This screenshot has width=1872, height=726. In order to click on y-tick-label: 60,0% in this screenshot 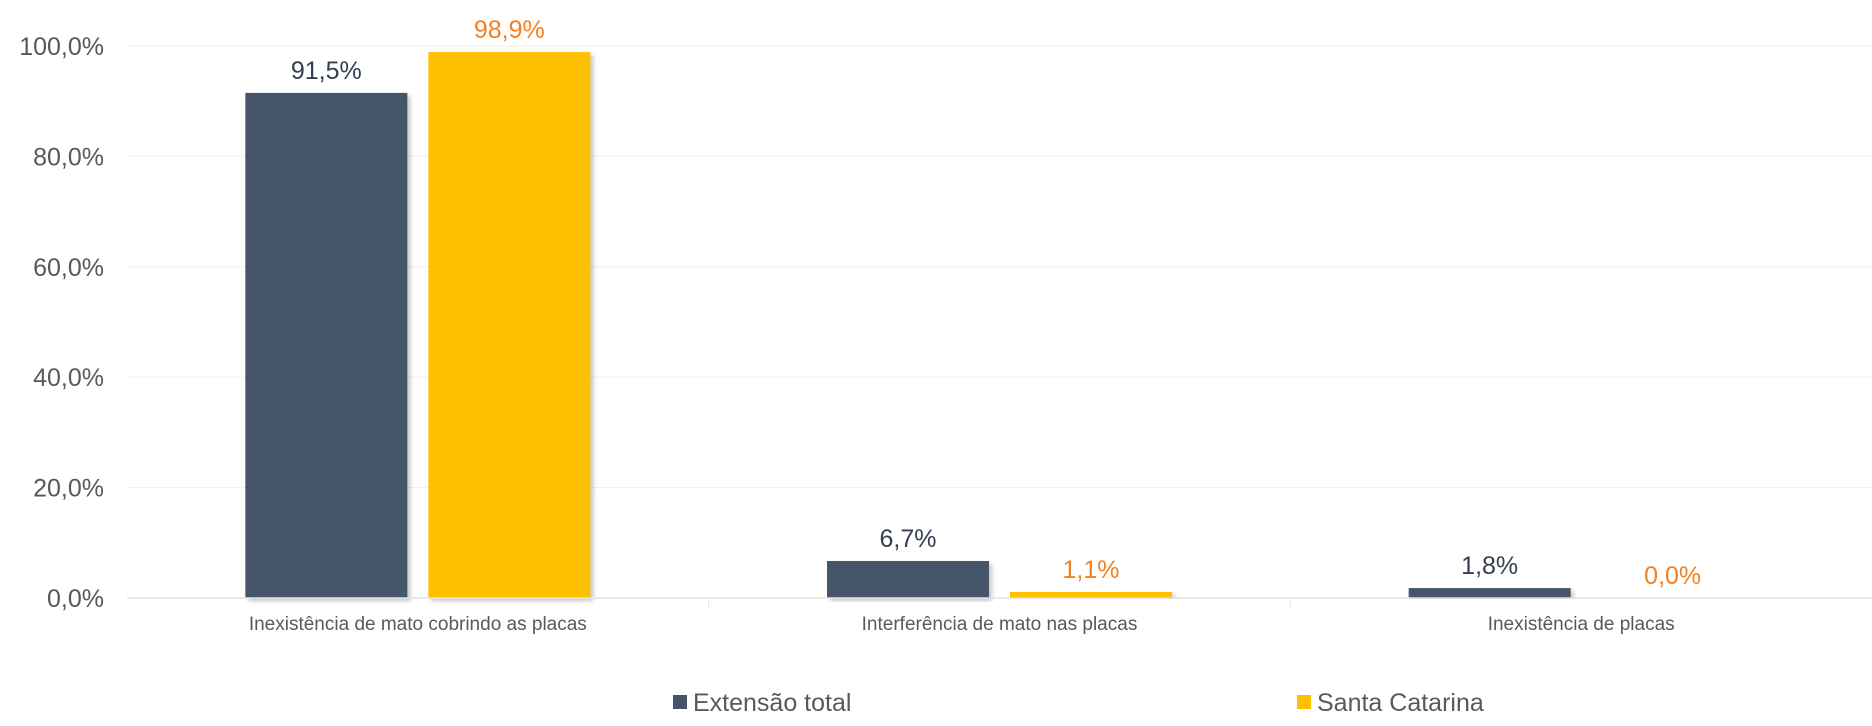, I will do `click(68, 268)`.